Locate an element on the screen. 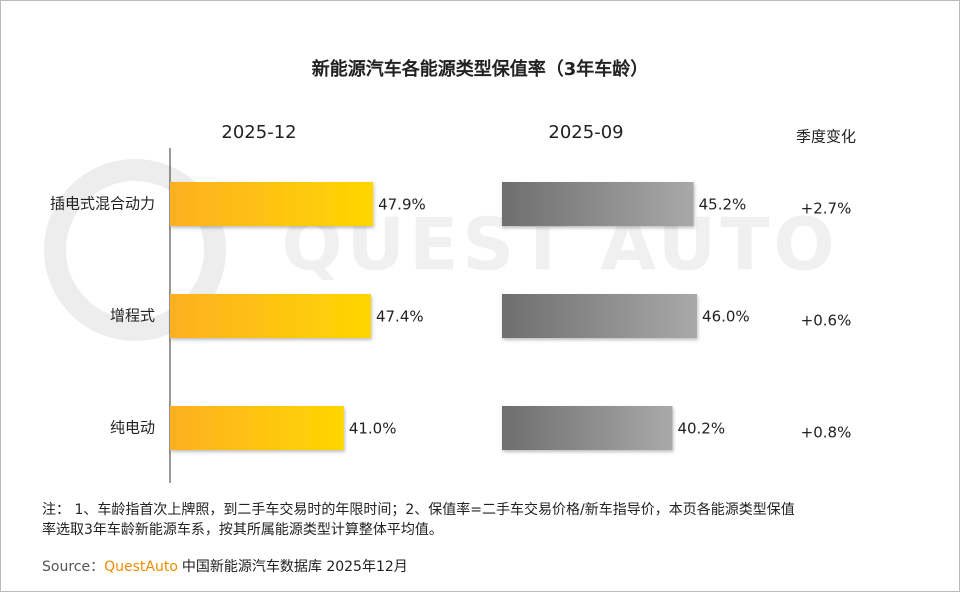 The height and width of the screenshot is (592, 960). source-brand: QuestAuto is located at coordinates (141, 567).